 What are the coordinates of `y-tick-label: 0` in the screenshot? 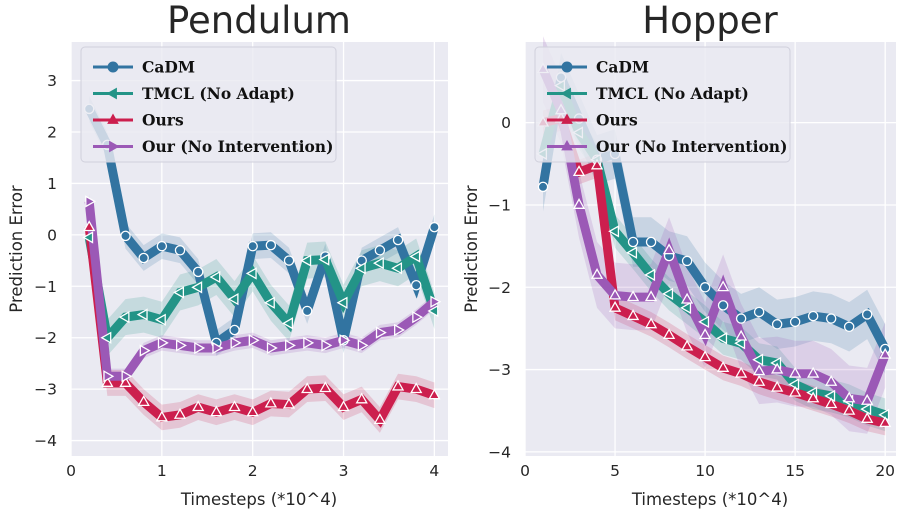 It's located at (52, 235).